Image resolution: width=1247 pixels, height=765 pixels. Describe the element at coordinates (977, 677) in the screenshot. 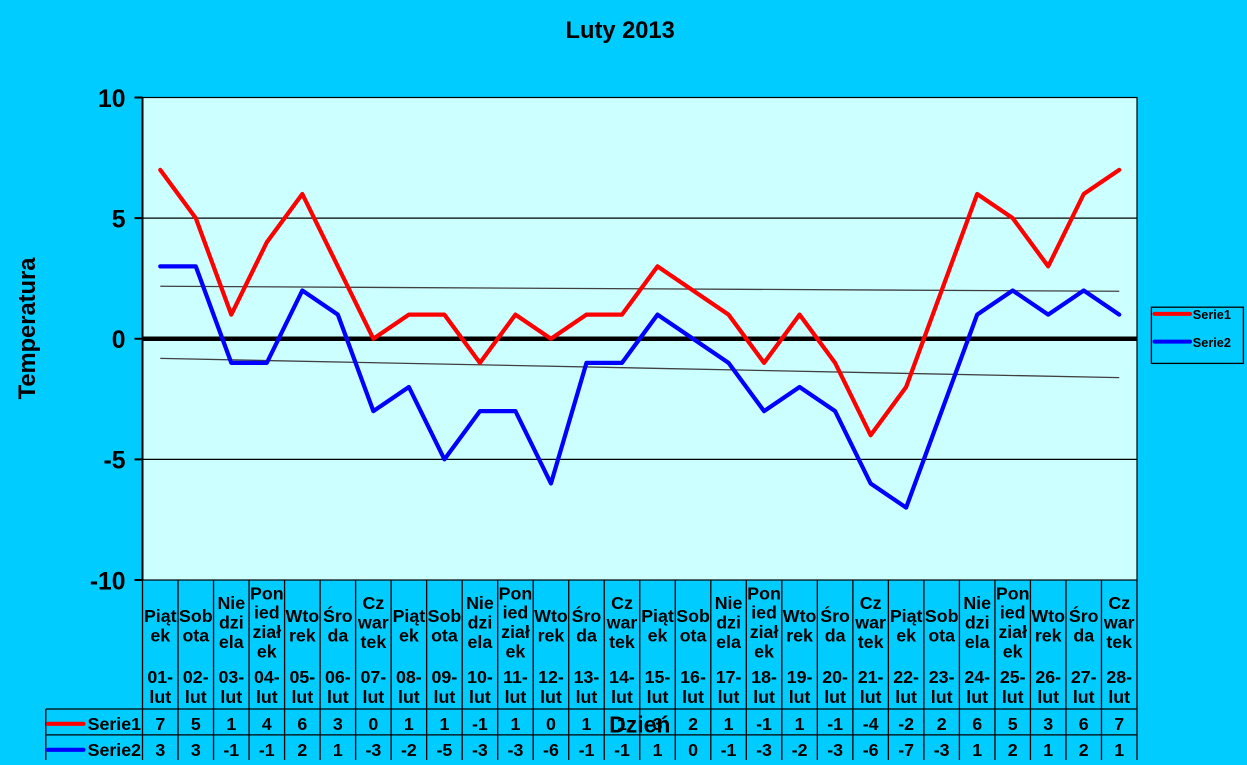

I see `svg-text: 24-` at that location.